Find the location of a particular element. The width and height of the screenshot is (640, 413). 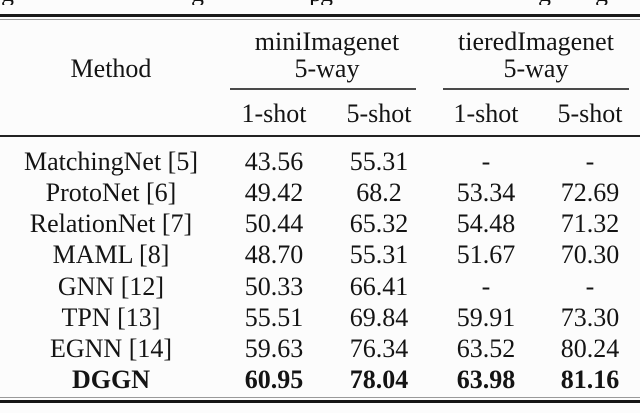

table-row: ProtoNet [6] 49.42 68.2 53.34 72.69 is located at coordinates (320, 192).